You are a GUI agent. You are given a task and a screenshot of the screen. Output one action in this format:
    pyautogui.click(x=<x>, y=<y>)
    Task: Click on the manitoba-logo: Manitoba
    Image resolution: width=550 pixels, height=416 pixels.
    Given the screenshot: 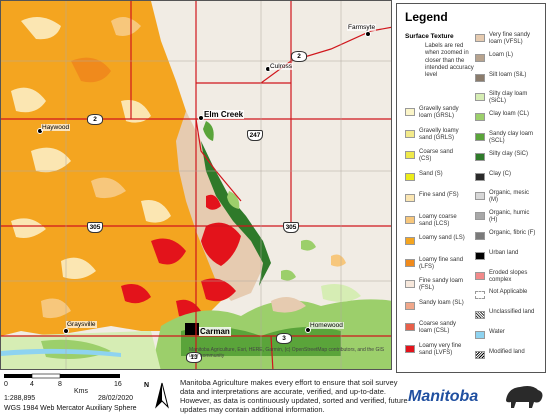 What is the action you would take?
    pyautogui.click(x=443, y=396)
    